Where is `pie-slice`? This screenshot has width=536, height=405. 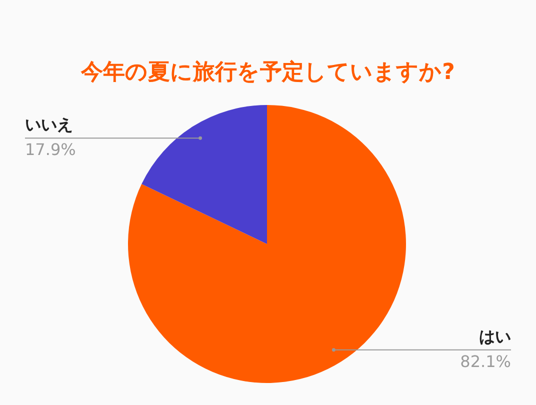 pie-slice is located at coordinates (204, 174).